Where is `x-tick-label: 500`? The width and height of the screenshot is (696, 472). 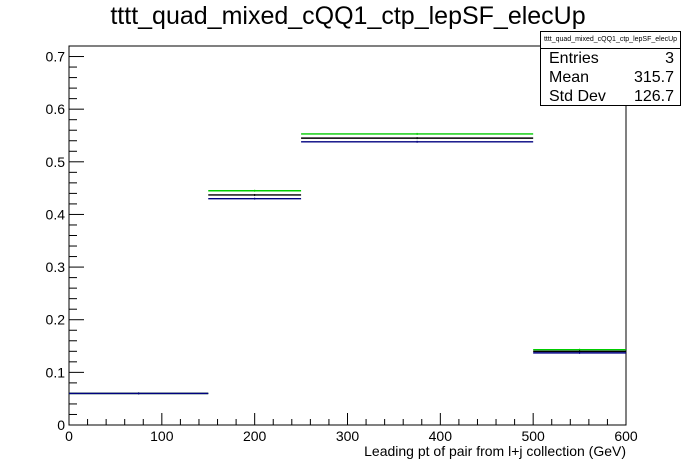 x-tick-label: 500 is located at coordinates (533, 436).